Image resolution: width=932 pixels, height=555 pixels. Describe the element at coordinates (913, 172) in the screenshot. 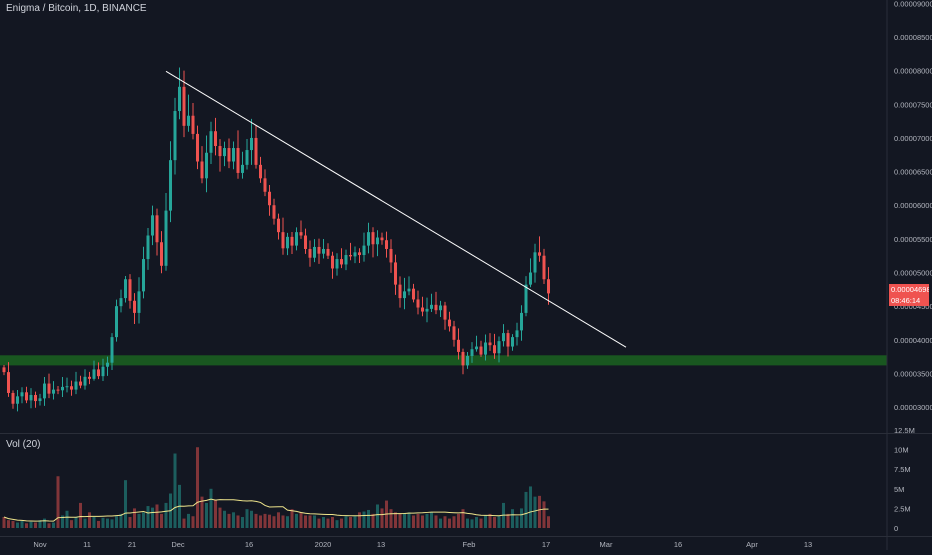

I see `price-tick-label: 0.00006500` at that location.